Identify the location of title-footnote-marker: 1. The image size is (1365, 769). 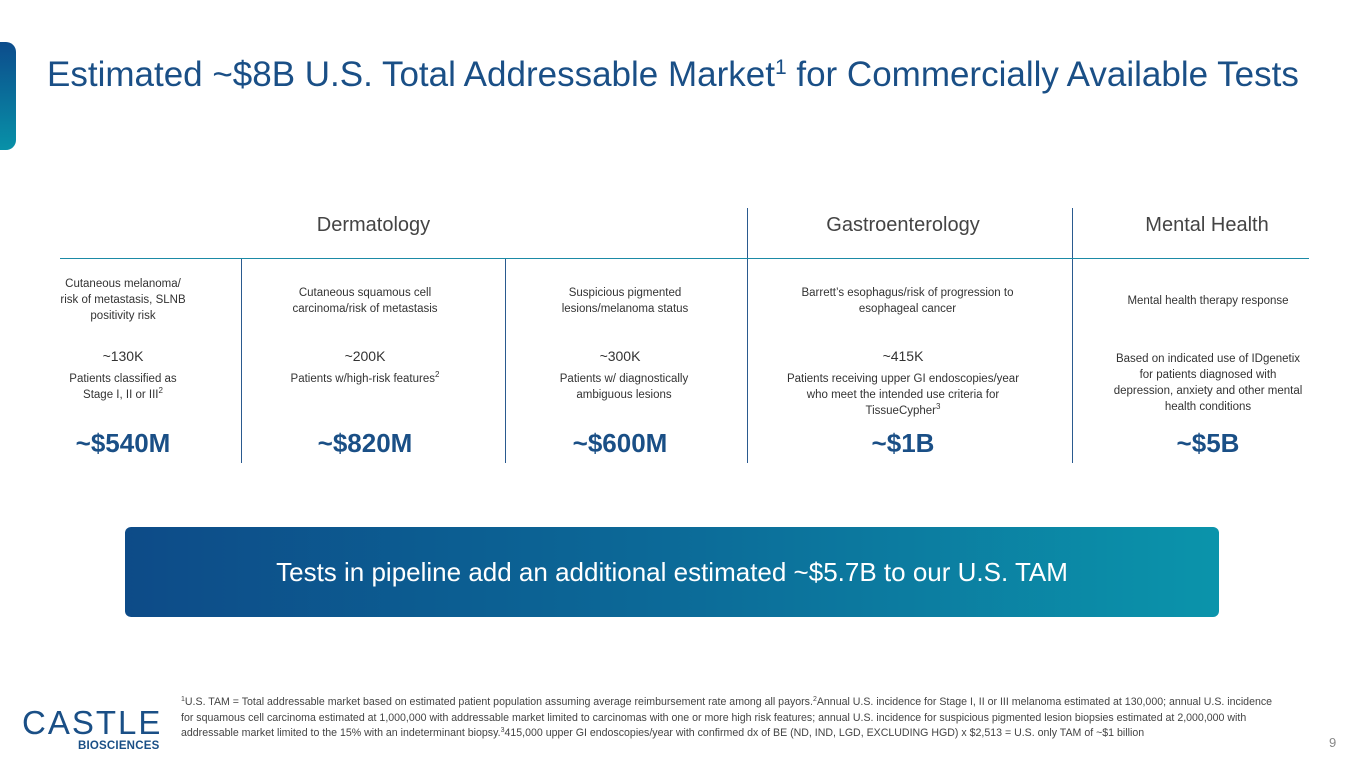
(780, 67).